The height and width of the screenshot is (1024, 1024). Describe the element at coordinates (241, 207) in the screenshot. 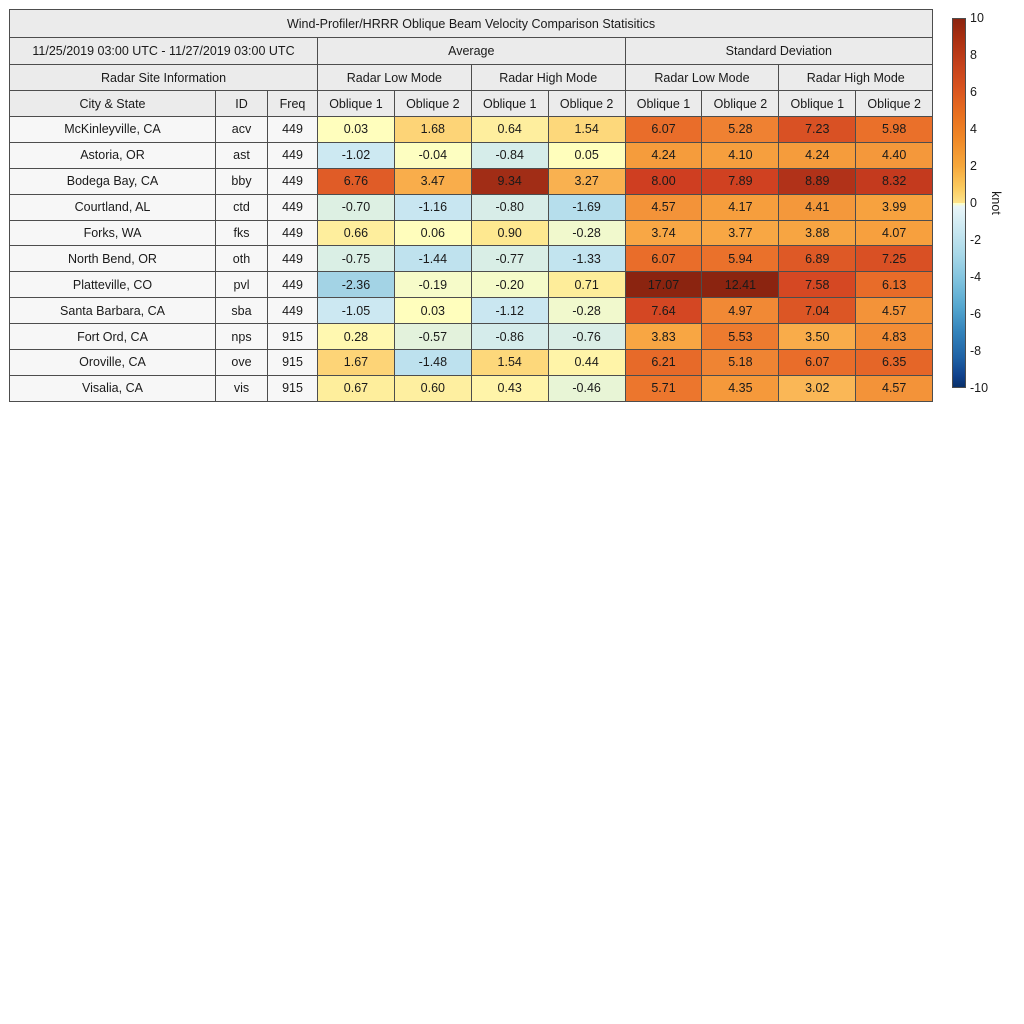

I see `site-id: ctd` at that location.